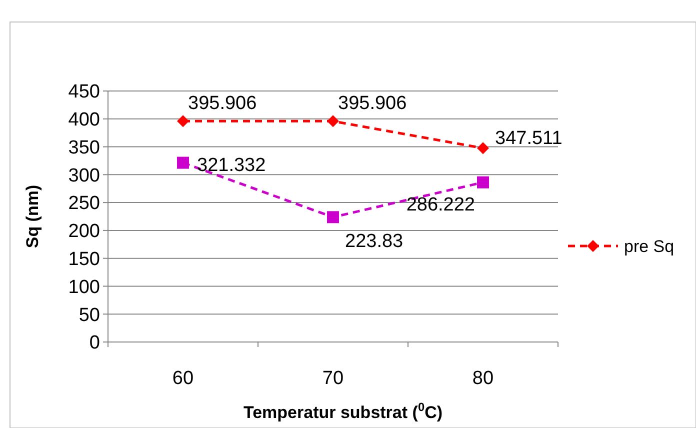 The height and width of the screenshot is (428, 696). What do you see at coordinates (94, 343) in the screenshot?
I see `y-tick-label: 0` at bounding box center [94, 343].